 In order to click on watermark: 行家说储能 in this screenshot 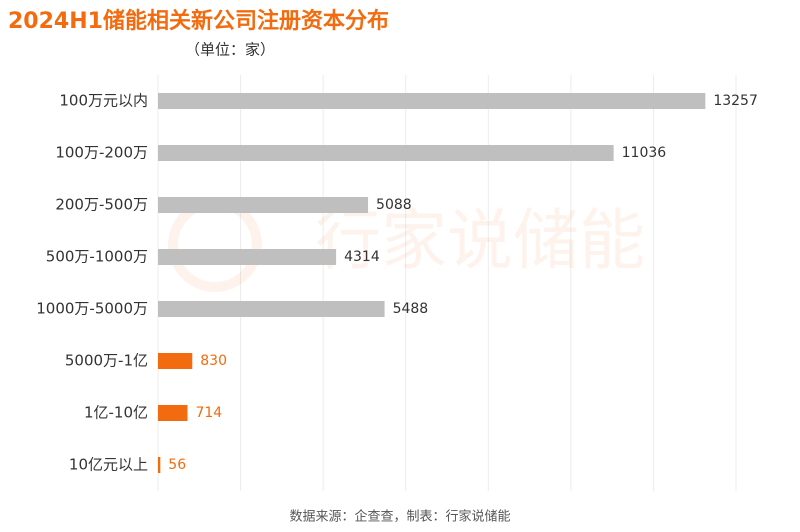, I will do `click(480, 240)`.